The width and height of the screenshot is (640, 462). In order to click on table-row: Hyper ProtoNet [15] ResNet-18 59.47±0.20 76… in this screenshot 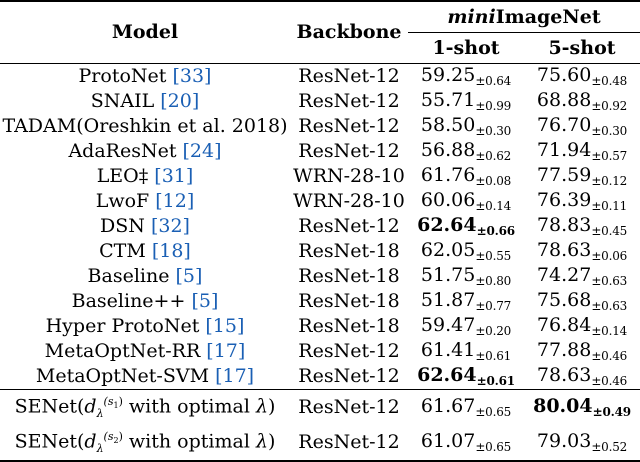, I will do `click(320, 326)`.